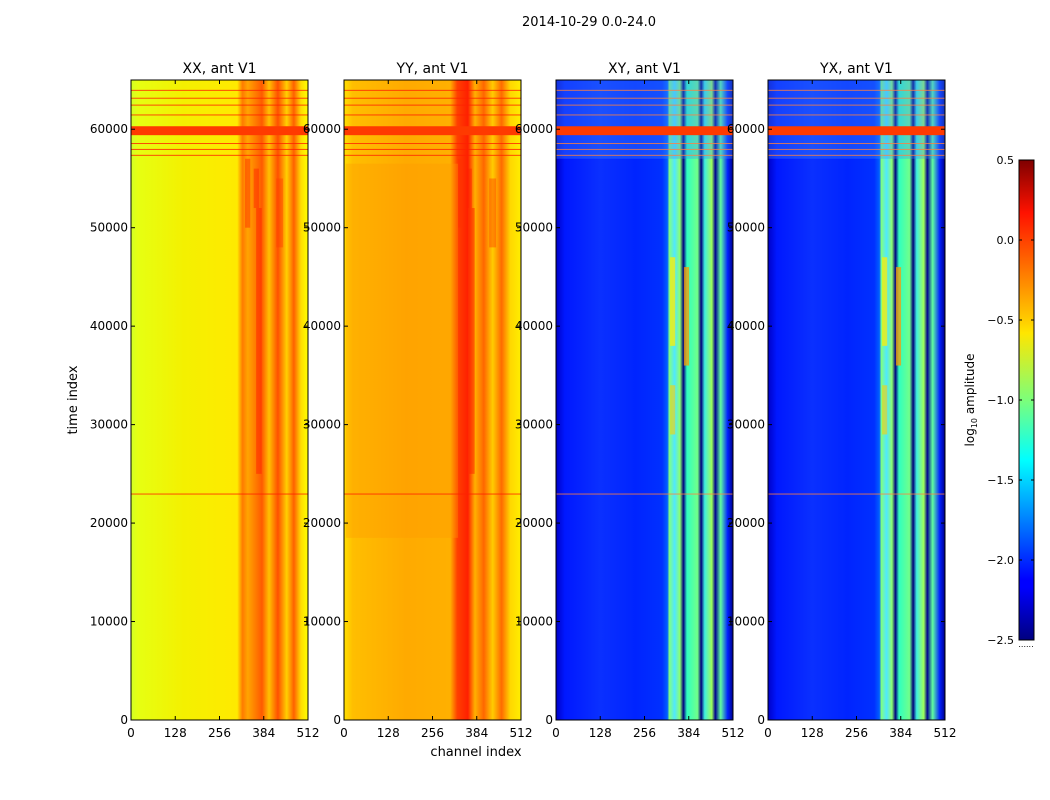  What do you see at coordinates (644, 69) in the screenshot?
I see `panel-title: XY, ant V1` at bounding box center [644, 69].